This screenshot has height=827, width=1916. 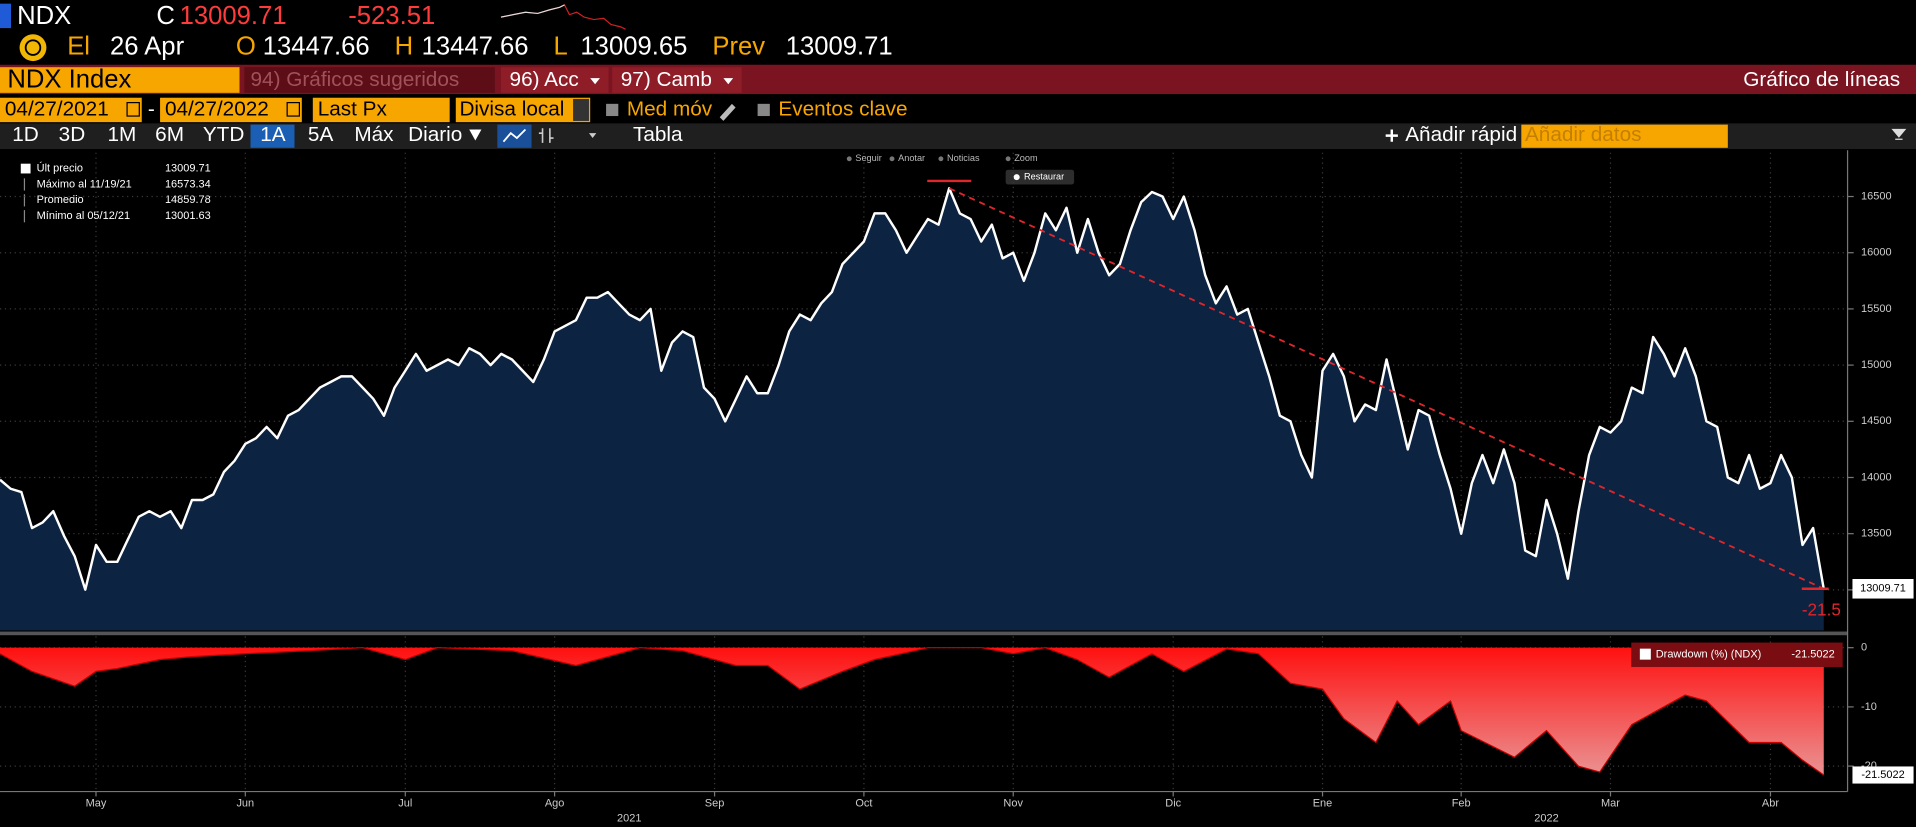 What do you see at coordinates (1610, 804) in the screenshot?
I see `x-tick-label: Mar` at bounding box center [1610, 804].